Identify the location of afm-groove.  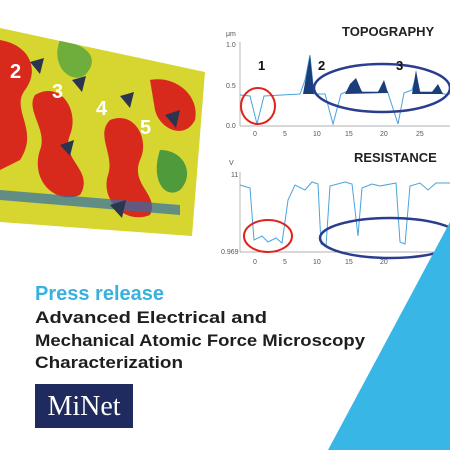
(90, 202).